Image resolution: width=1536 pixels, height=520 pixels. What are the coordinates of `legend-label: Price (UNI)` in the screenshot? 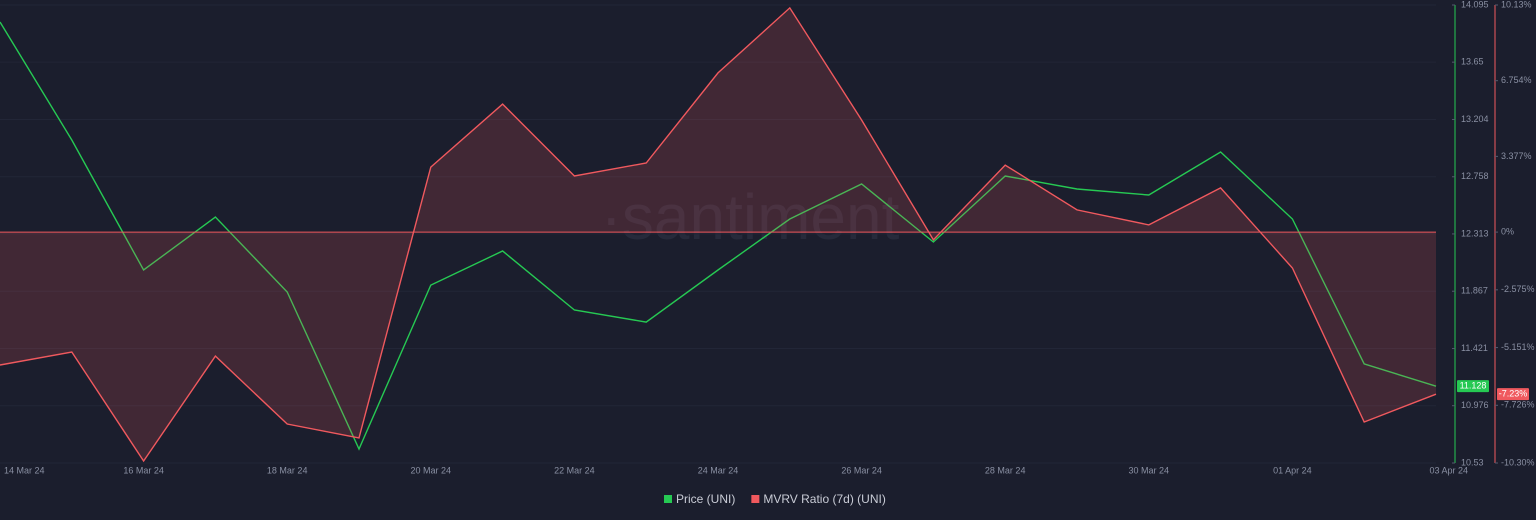 It's located at (705, 499).